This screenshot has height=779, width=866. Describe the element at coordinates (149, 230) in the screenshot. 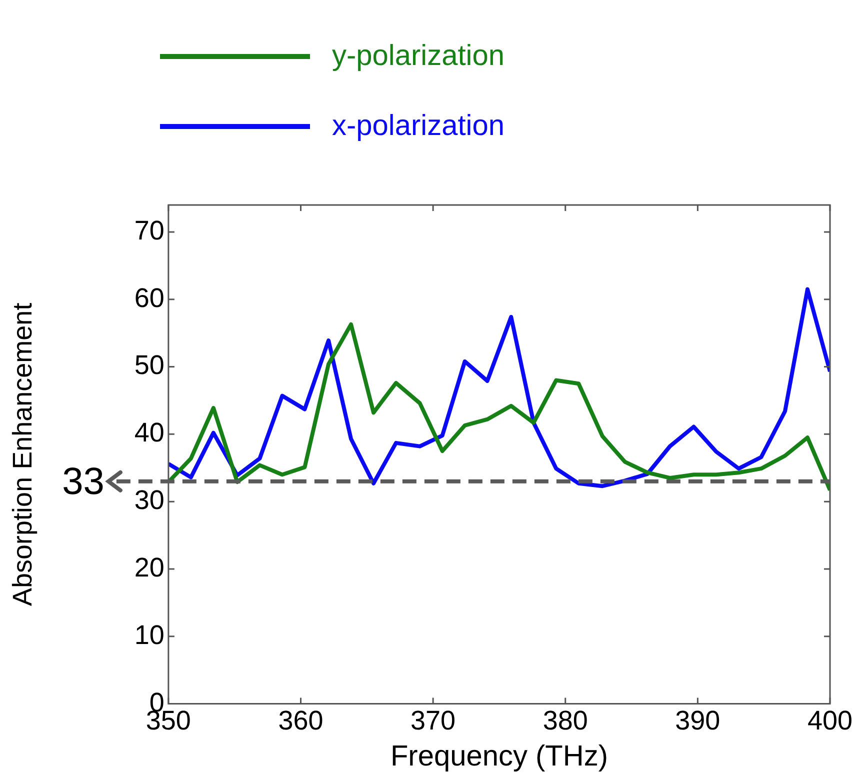

I see `y-tick-label: 70` at that location.